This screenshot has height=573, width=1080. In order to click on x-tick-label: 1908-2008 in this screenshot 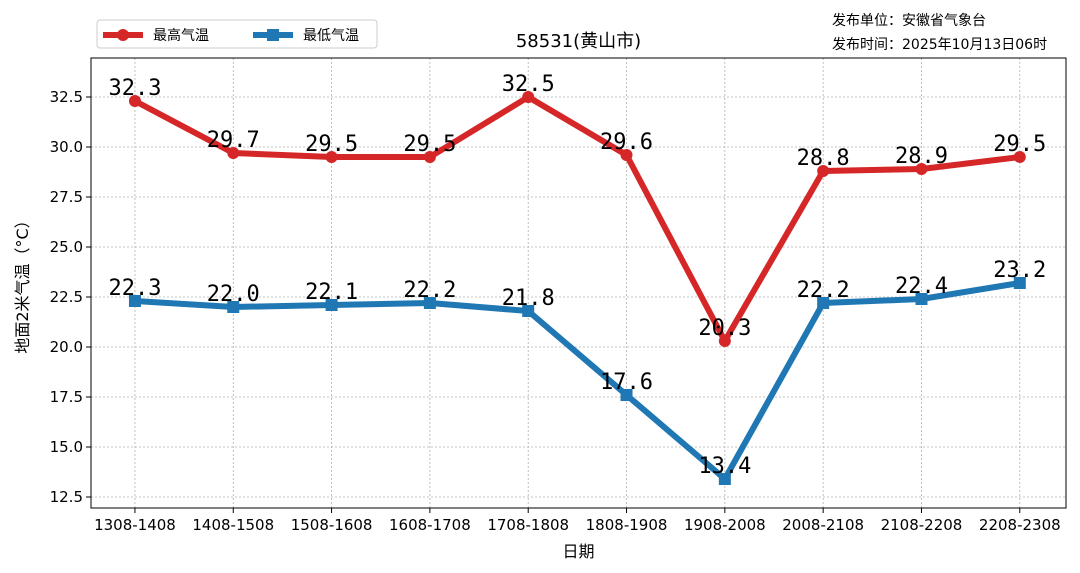, I will do `click(725, 525)`.